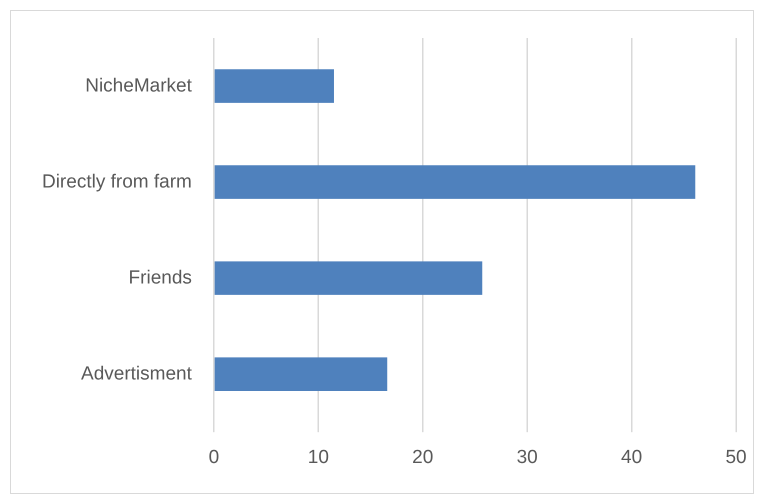  I want to click on x-tick-label: 30, so click(527, 457).